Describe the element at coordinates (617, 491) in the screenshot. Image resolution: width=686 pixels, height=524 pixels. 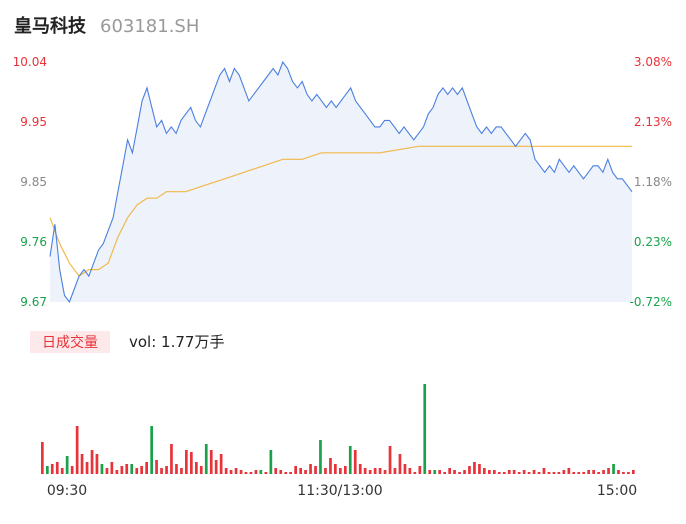
I see `time-tick-label: 15:00` at that location.